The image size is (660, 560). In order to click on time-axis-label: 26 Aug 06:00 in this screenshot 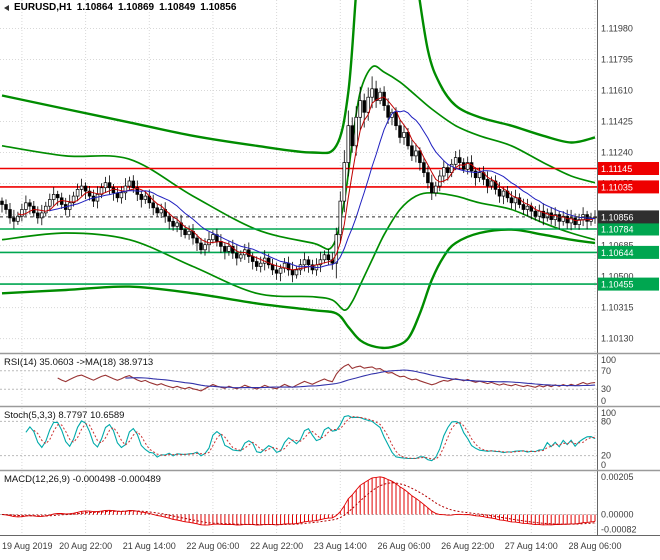, I will do `click(403, 546)`.